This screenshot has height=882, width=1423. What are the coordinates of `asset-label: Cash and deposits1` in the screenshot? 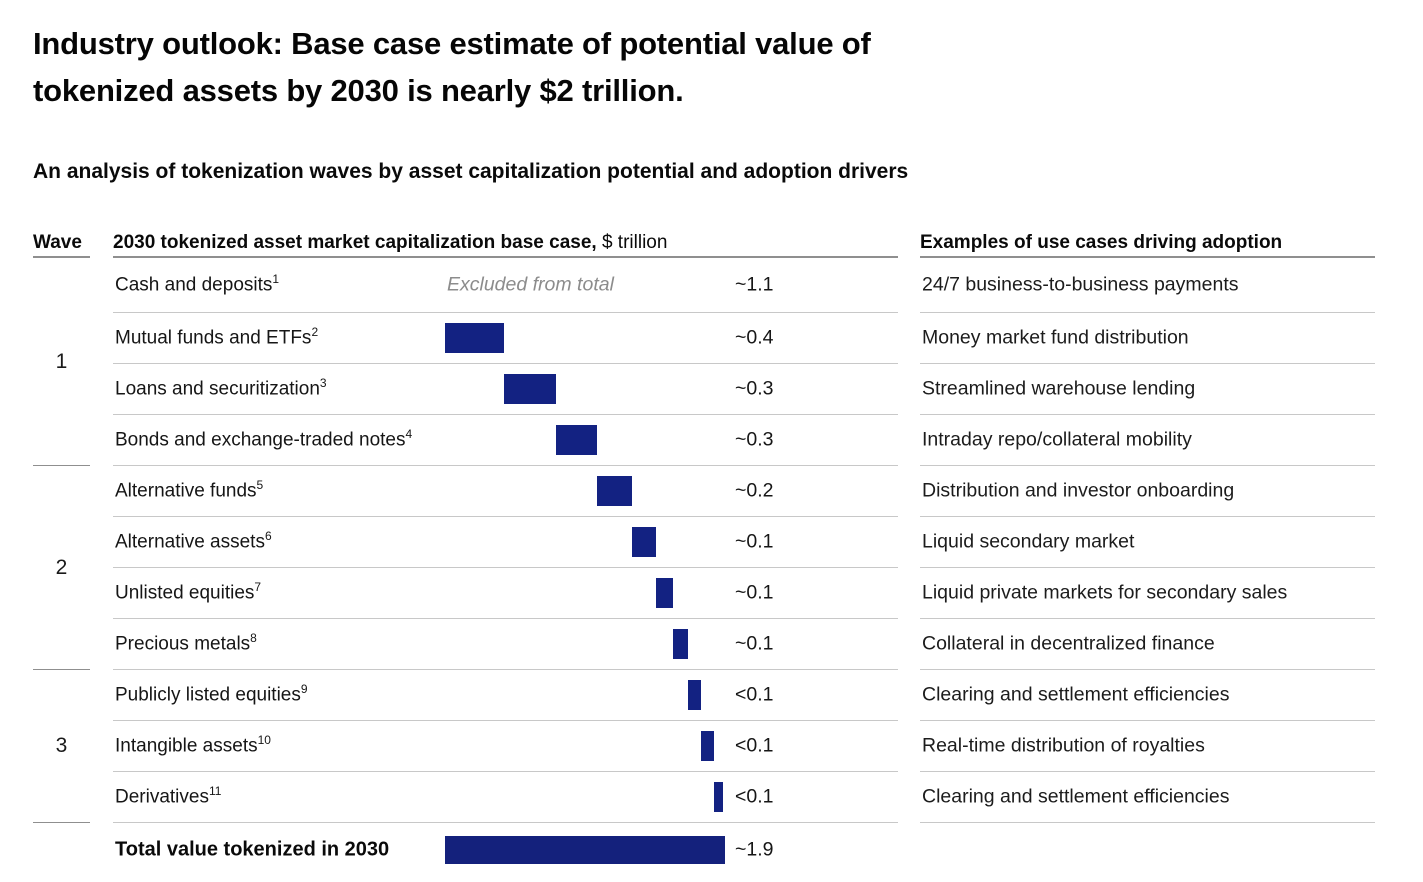 It's located at (197, 284).